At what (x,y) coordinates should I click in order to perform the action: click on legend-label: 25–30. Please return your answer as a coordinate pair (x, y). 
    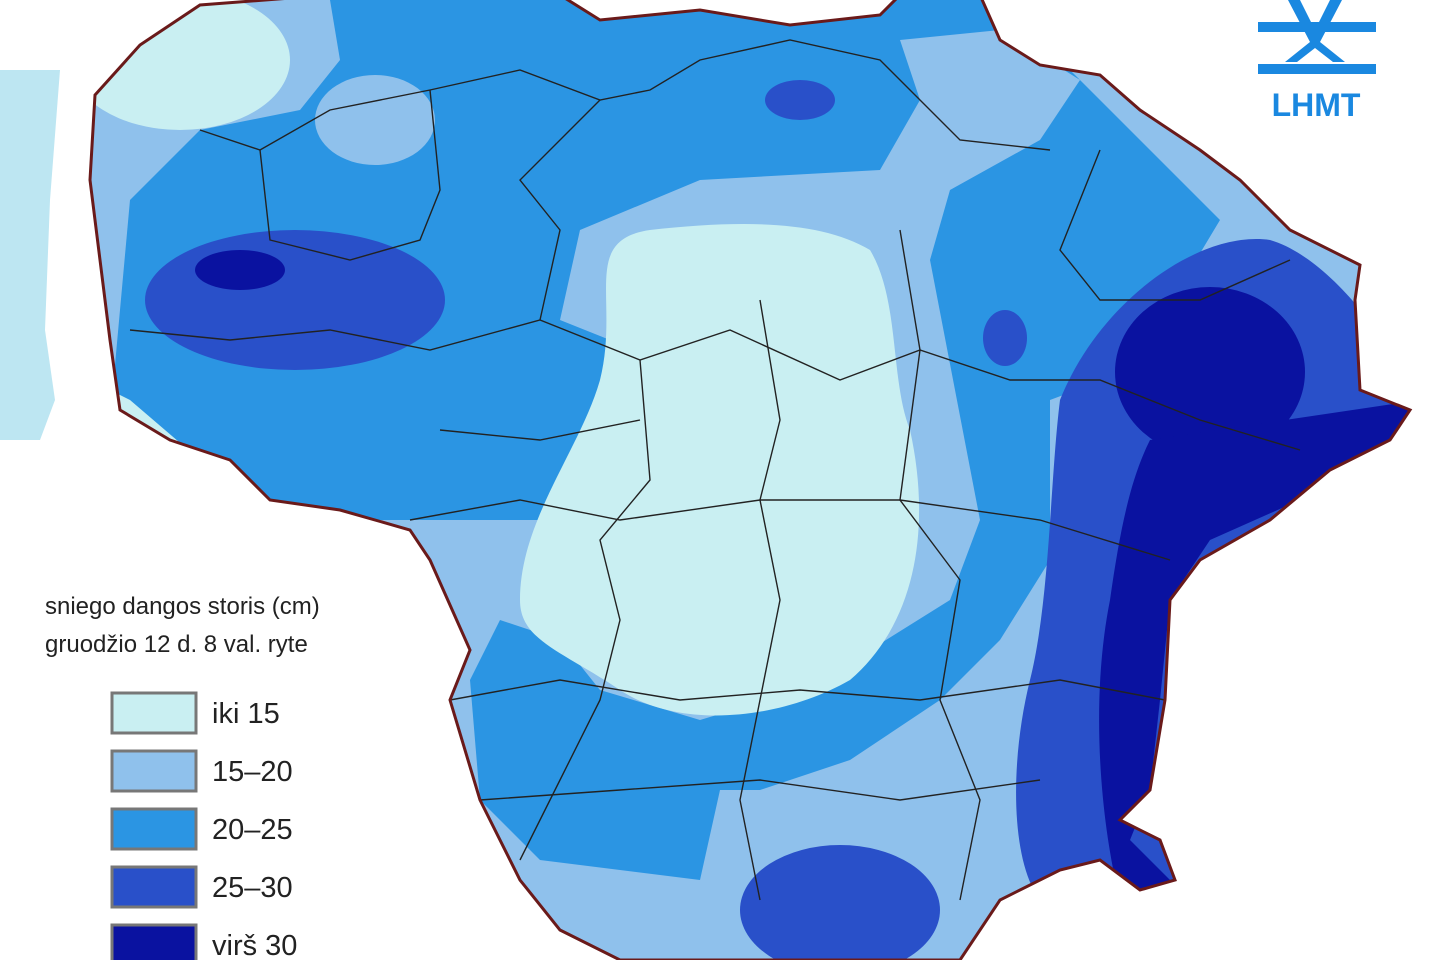
    Looking at the image, I should click on (252, 888).